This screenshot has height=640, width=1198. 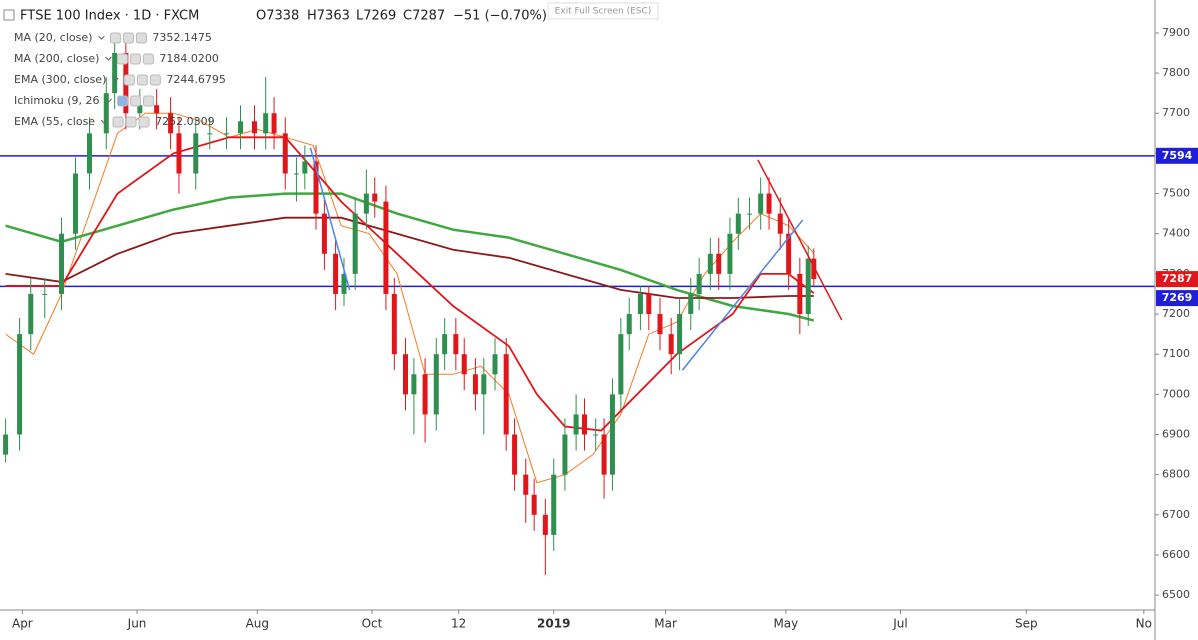 I want to click on y-tick-label: 6800, so click(x=1176, y=474).